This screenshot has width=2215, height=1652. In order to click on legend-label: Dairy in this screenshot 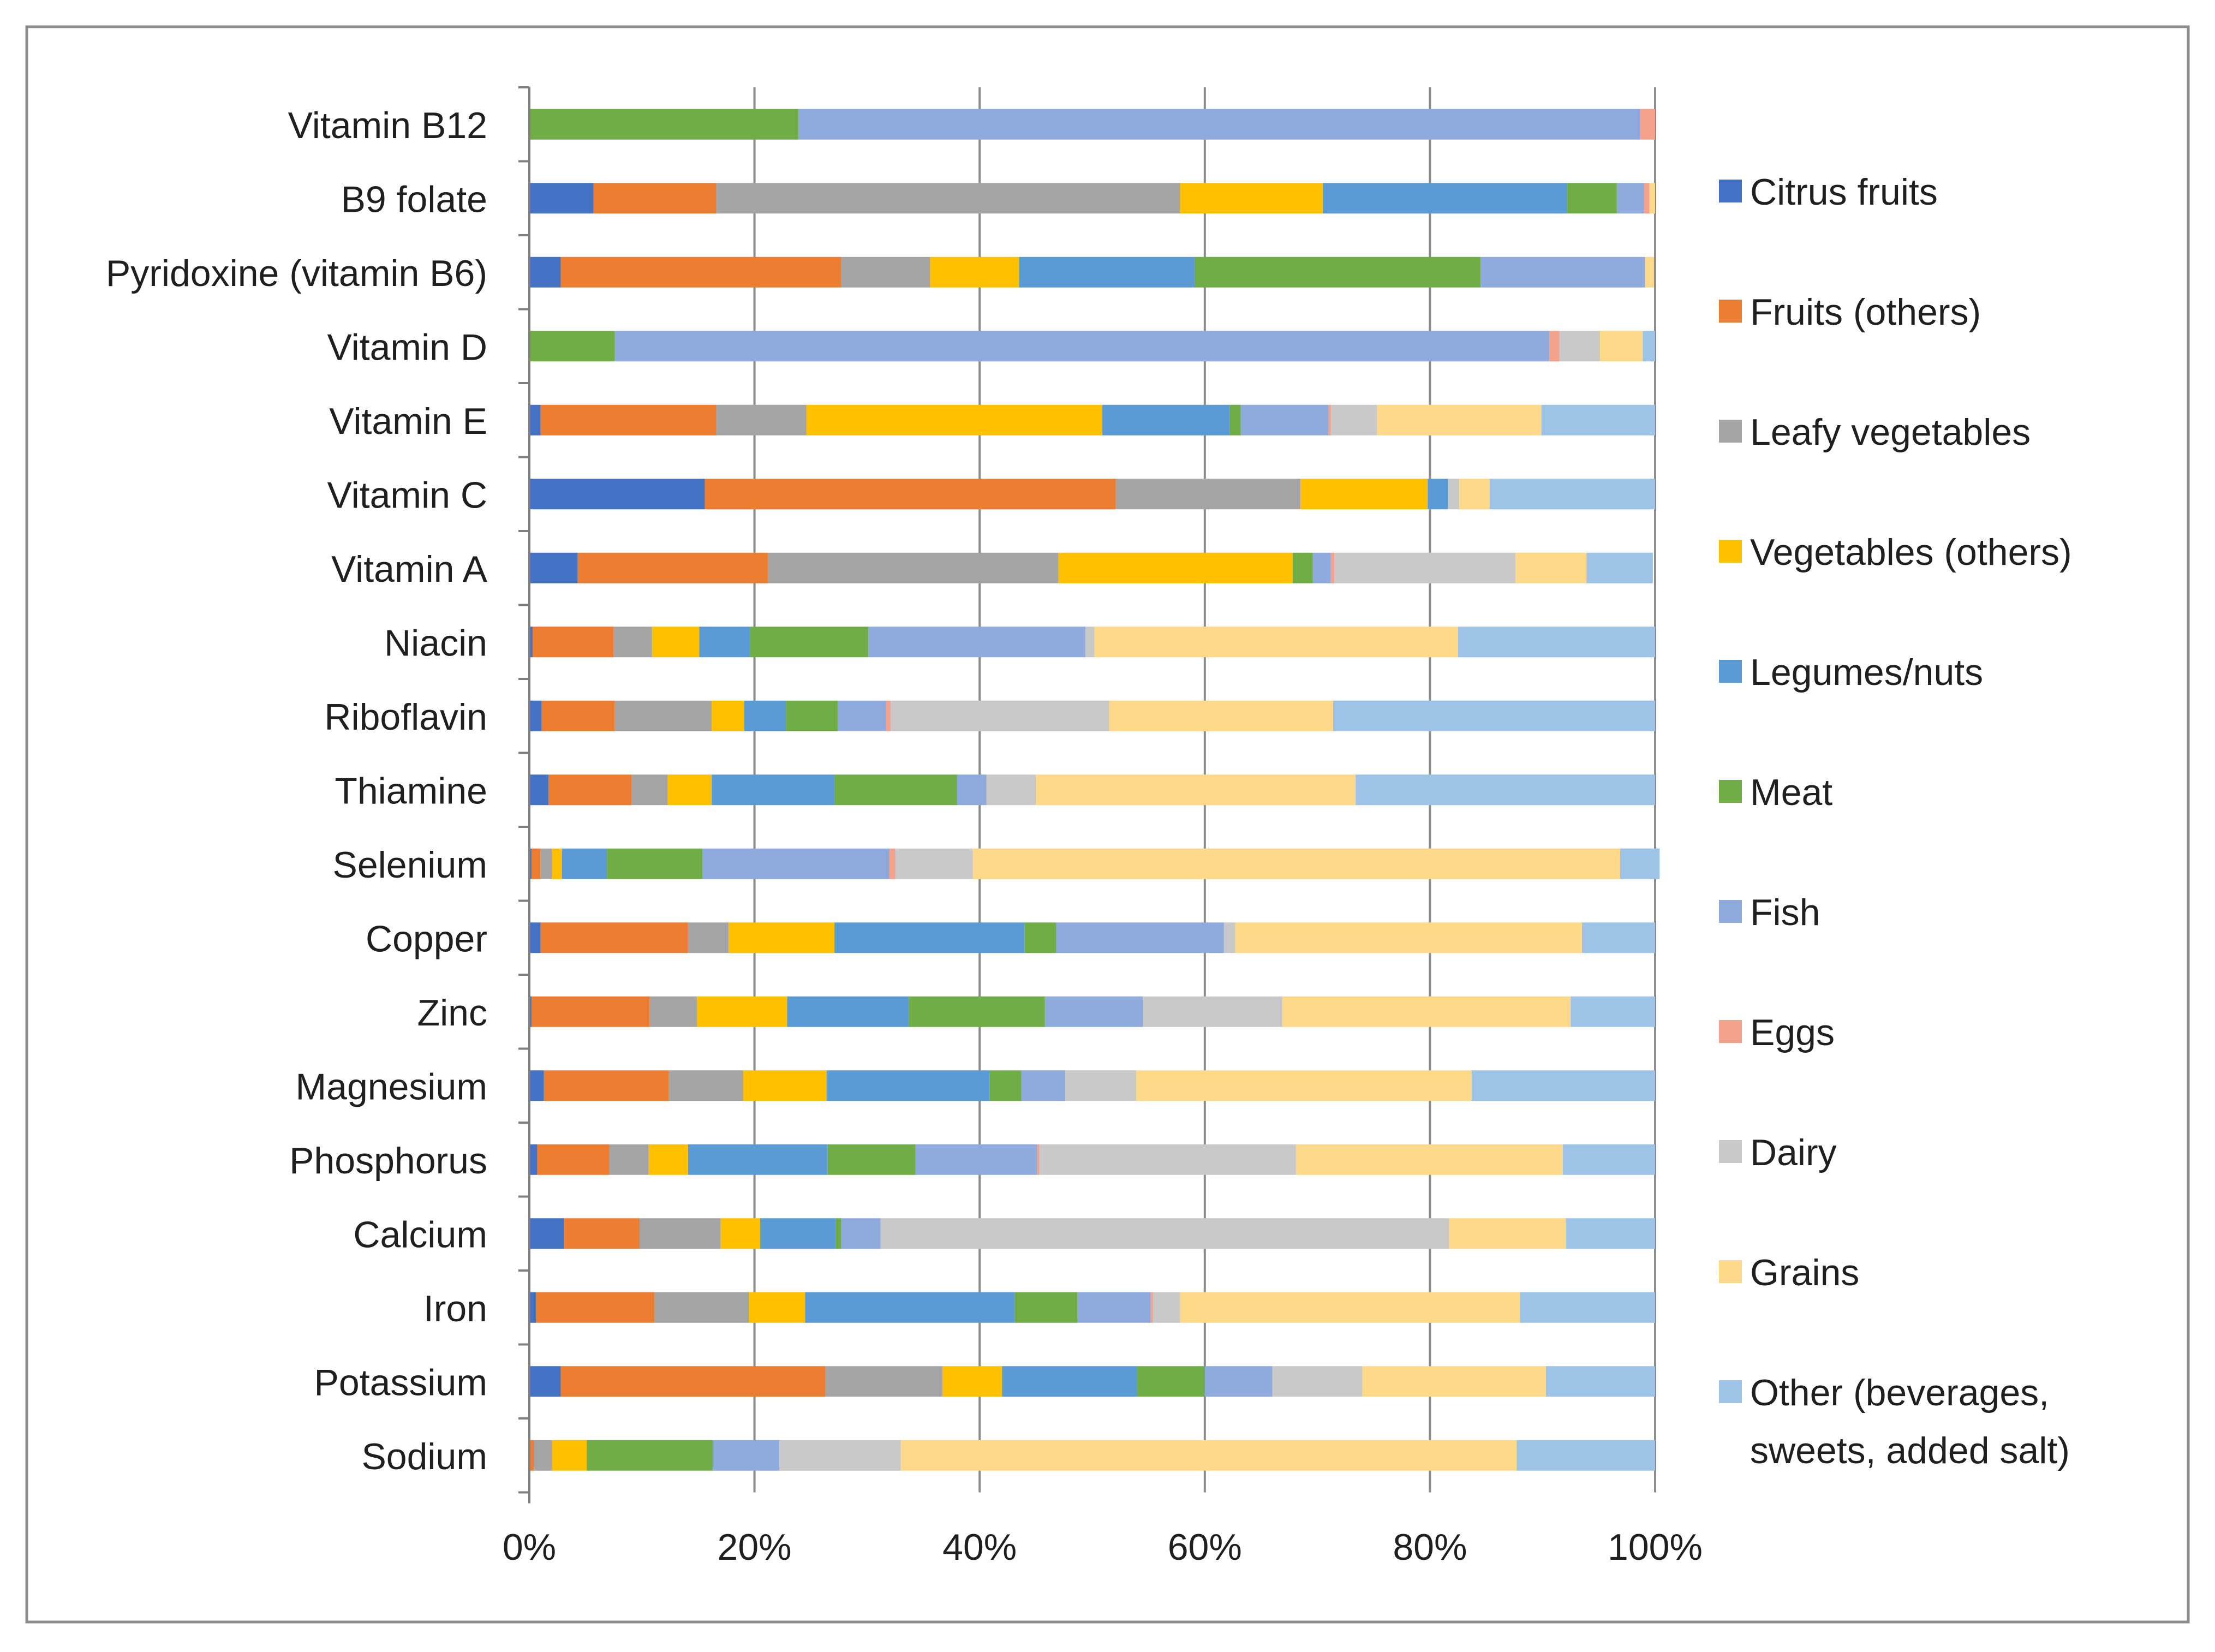, I will do `click(1793, 1152)`.